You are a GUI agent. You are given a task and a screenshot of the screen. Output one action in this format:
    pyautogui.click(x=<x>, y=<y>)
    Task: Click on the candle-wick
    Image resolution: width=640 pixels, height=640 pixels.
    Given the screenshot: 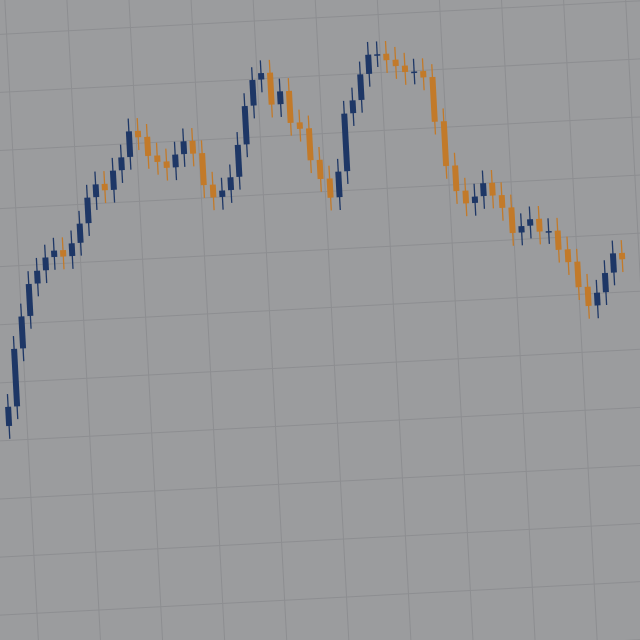 What is the action you would take?
    pyautogui.click(x=414, y=71)
    